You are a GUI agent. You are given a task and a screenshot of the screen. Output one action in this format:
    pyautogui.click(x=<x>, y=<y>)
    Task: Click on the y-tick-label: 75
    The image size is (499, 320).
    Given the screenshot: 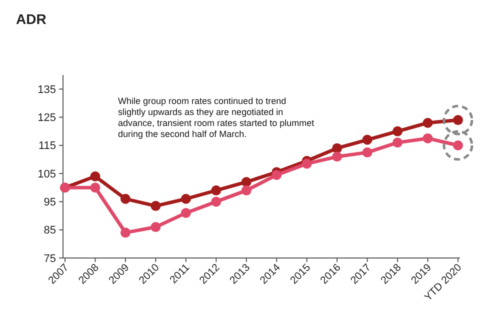 What is the action you would take?
    pyautogui.click(x=50, y=258)
    